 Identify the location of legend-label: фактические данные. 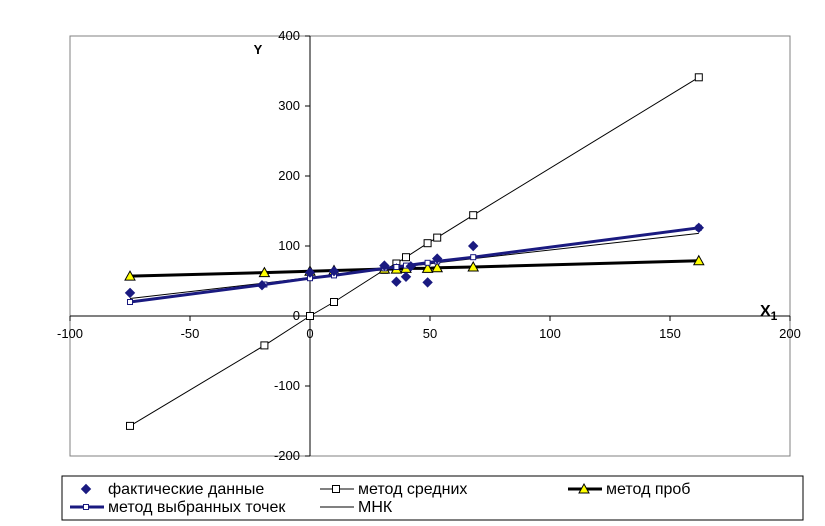
(186, 489).